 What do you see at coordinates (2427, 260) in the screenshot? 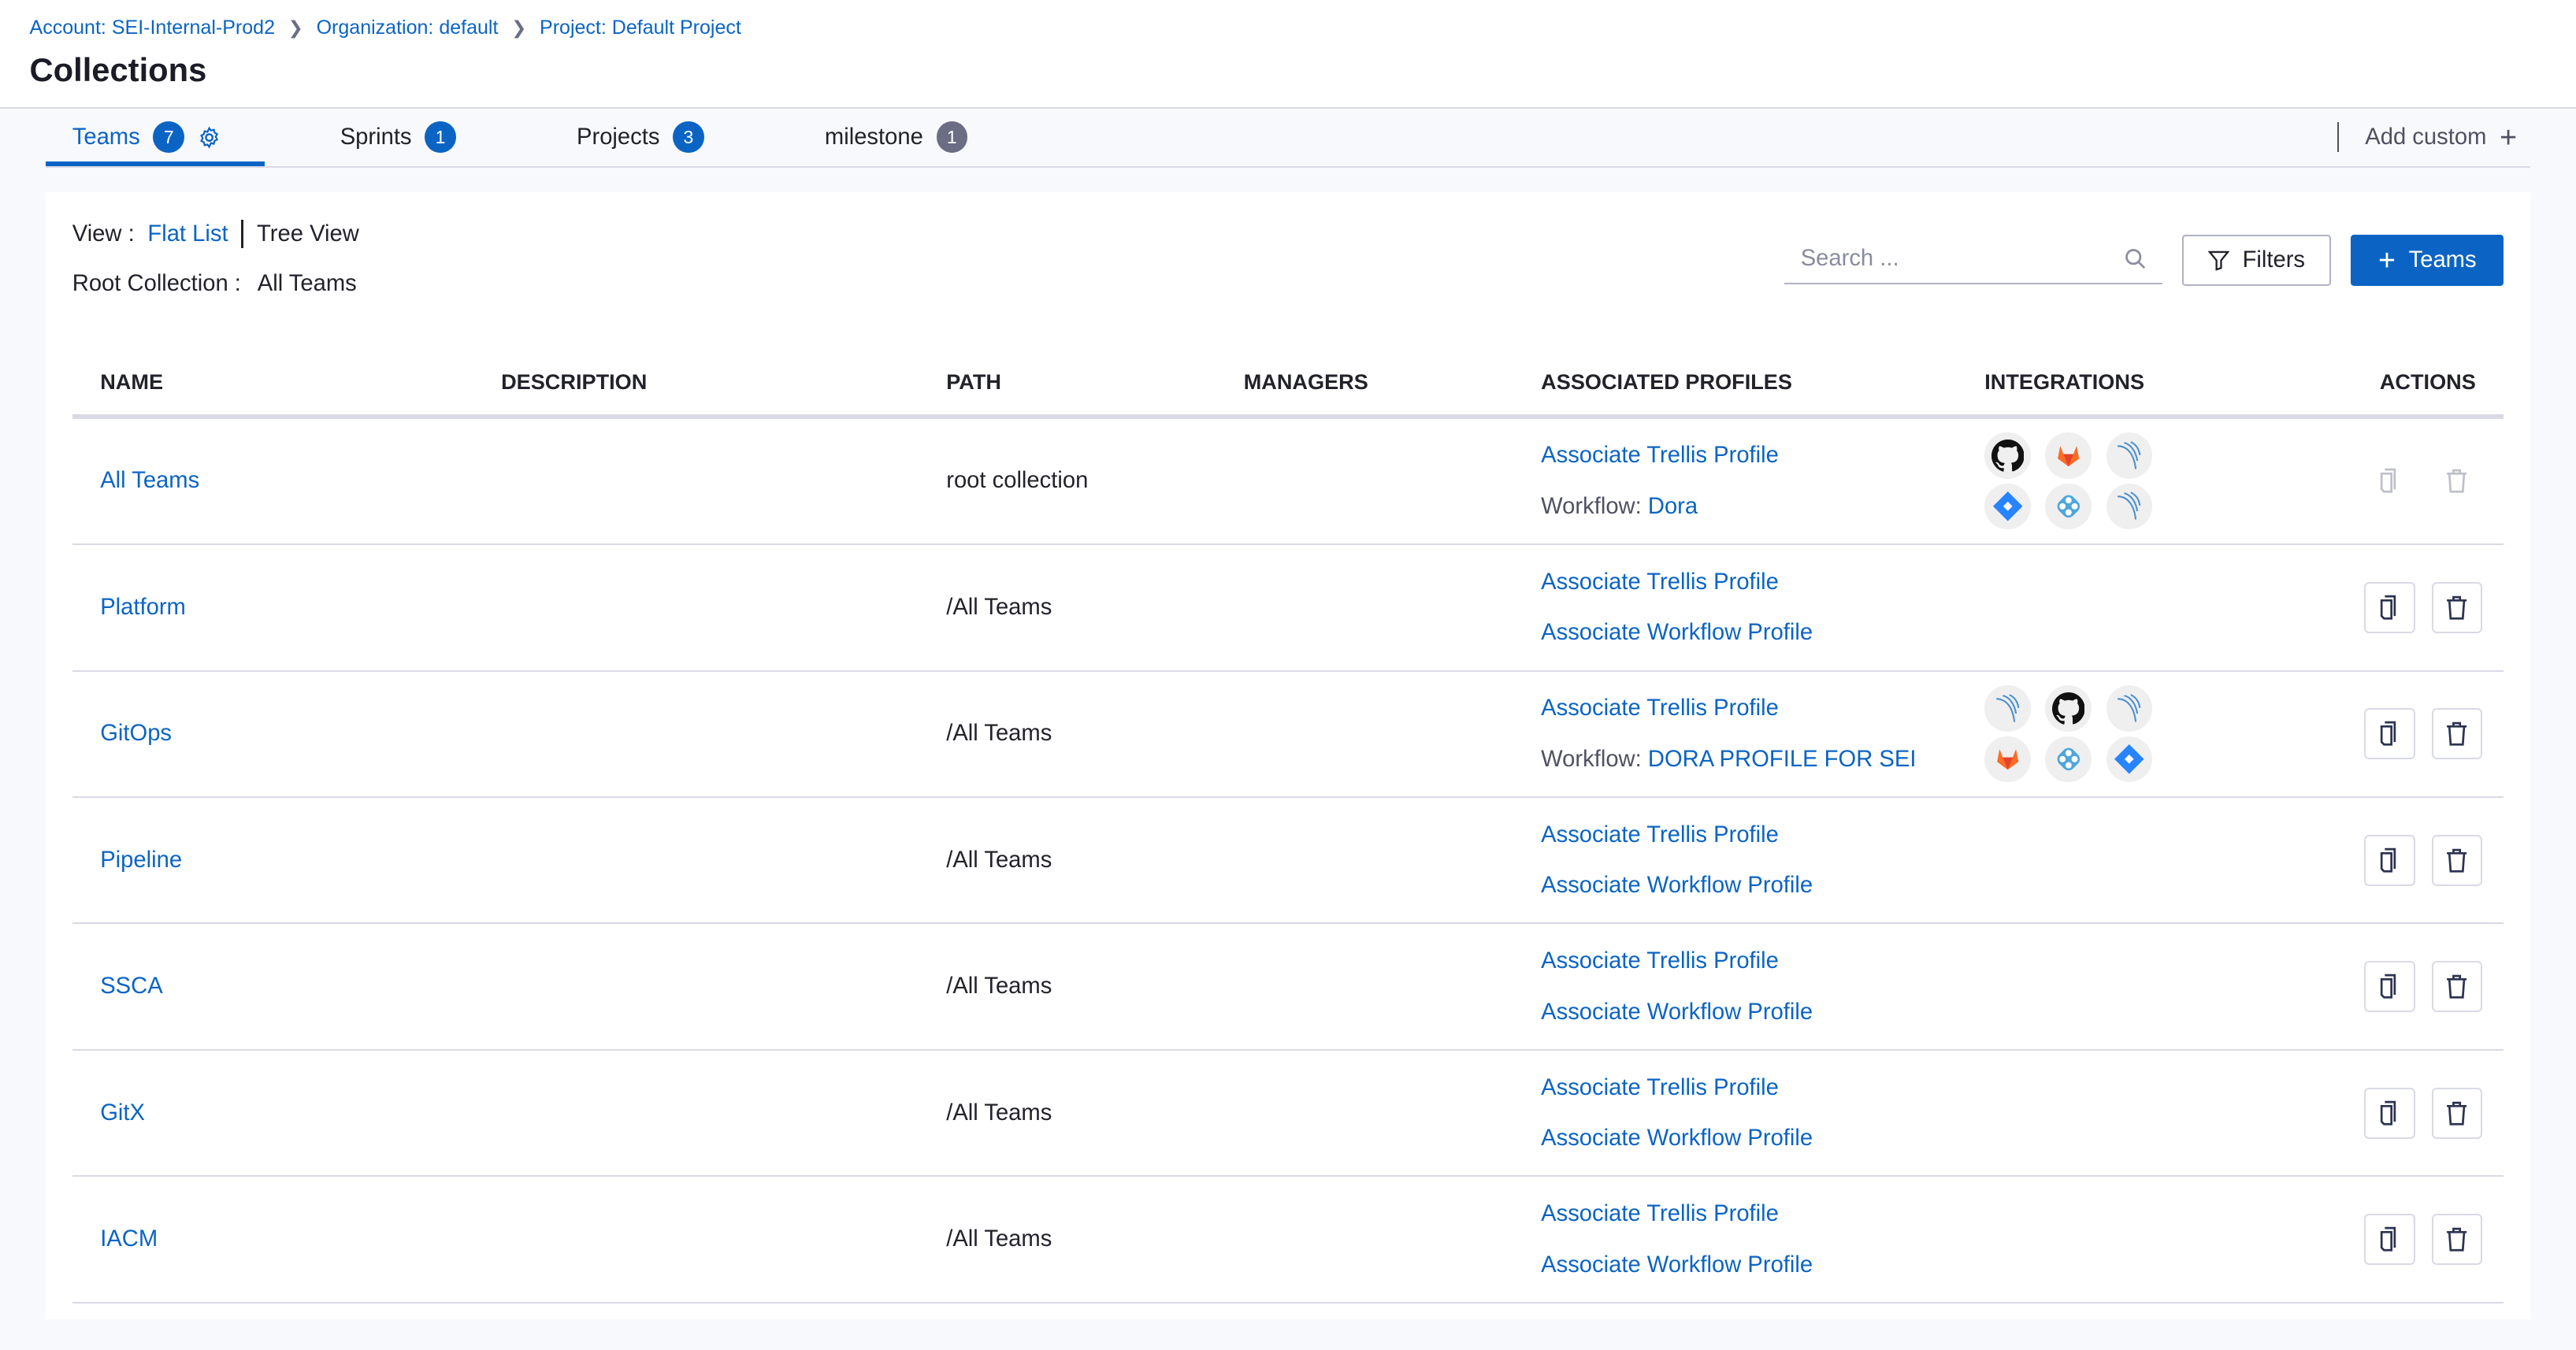
I see `add-teams-button: + Teams` at bounding box center [2427, 260].